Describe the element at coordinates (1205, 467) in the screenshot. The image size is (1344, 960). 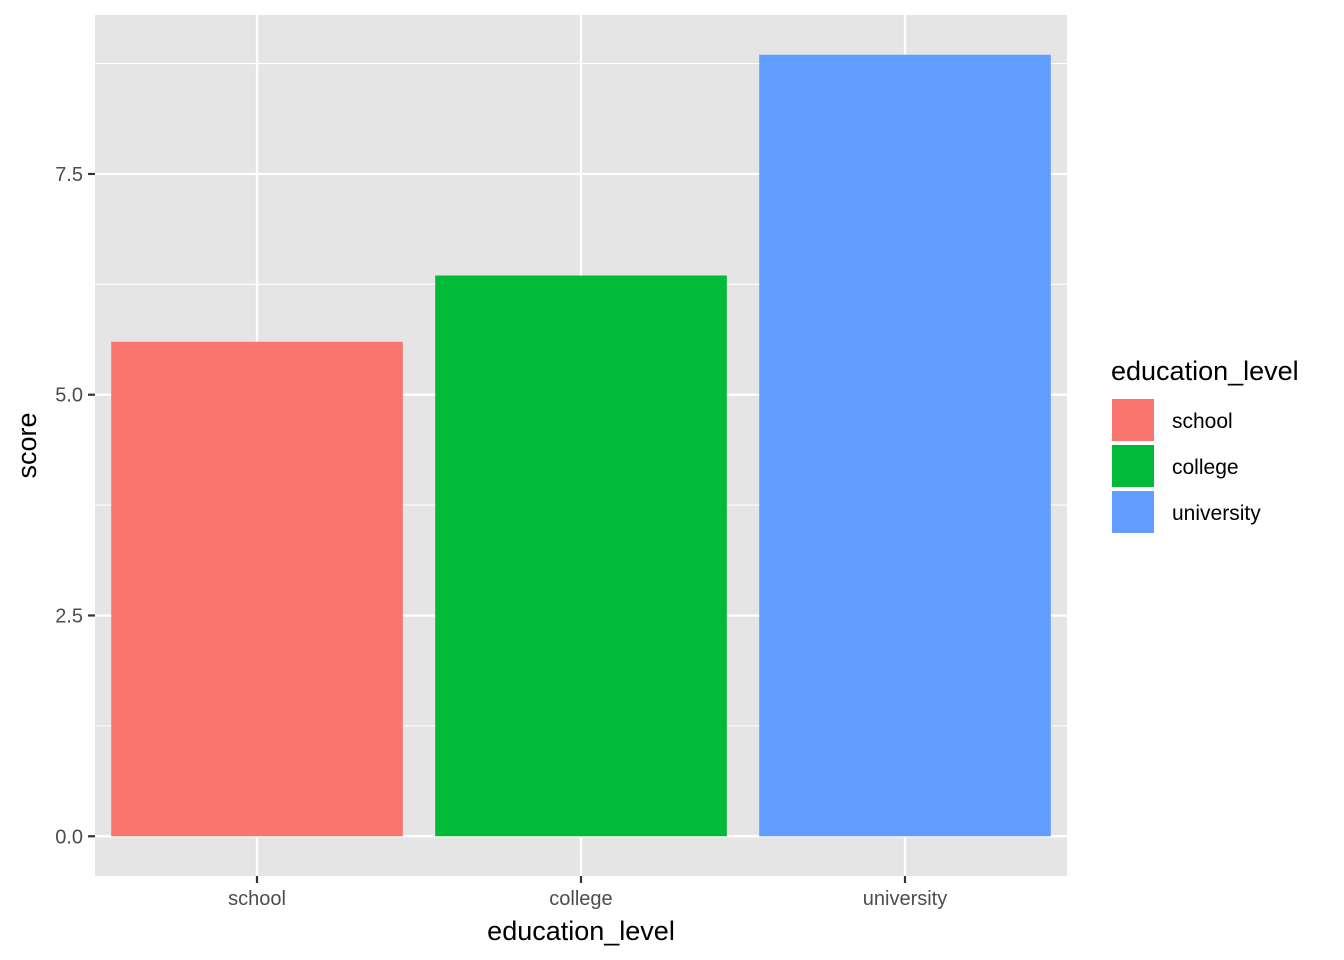
I see `legend-label: college` at that location.